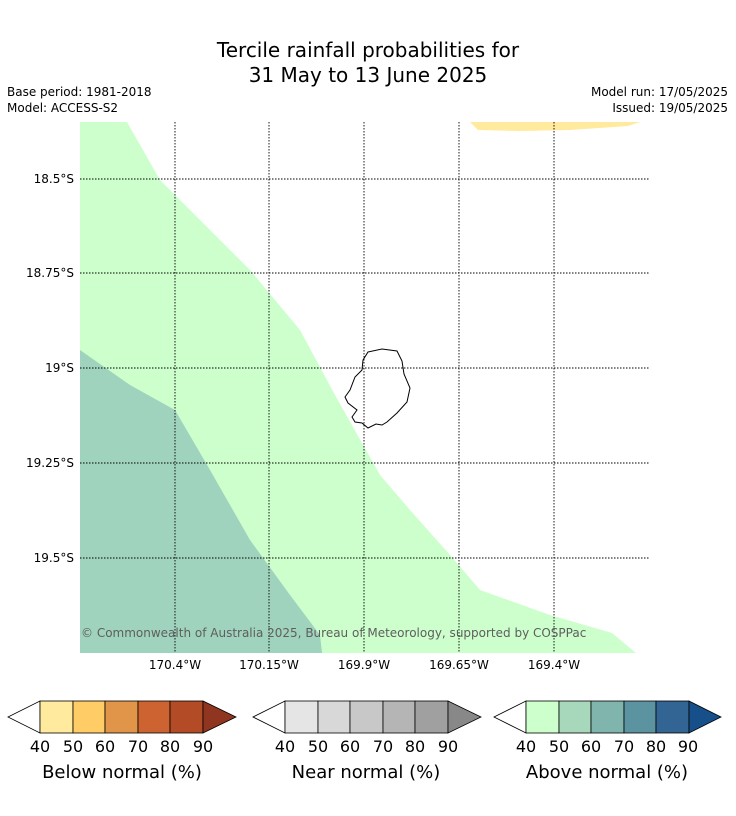 The height and width of the screenshot is (816, 736). What do you see at coordinates (670, 108) in the screenshot?
I see `issued-date: Issued: 19/05/2025` at bounding box center [670, 108].